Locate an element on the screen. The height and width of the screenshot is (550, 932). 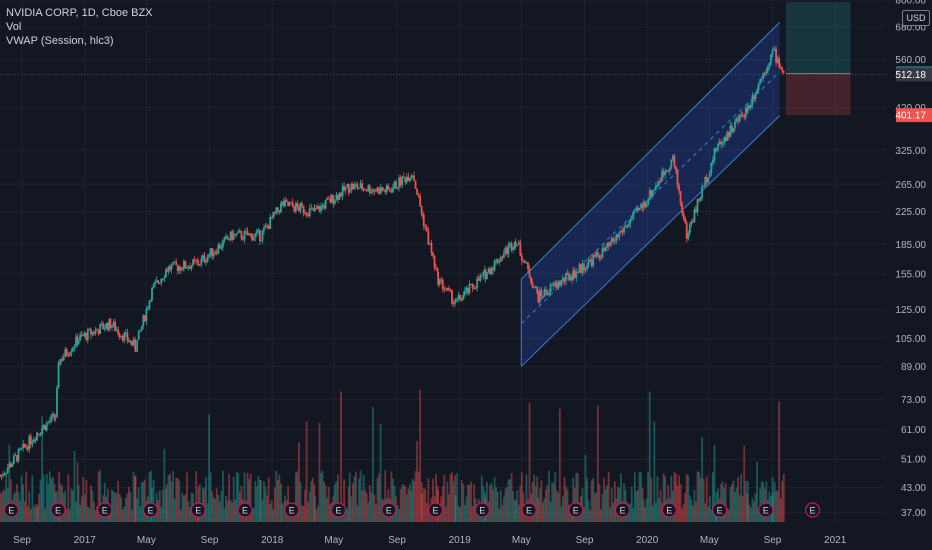
currency-badge: USD is located at coordinates (916, 18).